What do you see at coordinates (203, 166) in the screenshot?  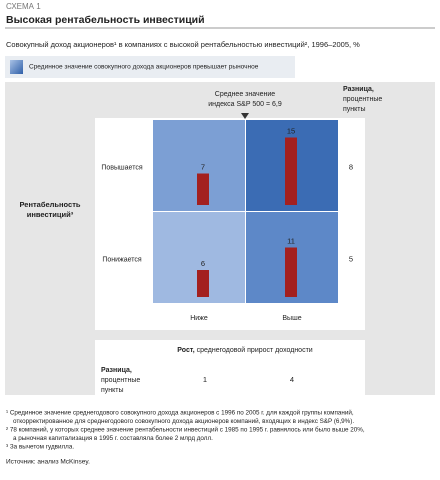 I see `value-label: 7` at bounding box center [203, 166].